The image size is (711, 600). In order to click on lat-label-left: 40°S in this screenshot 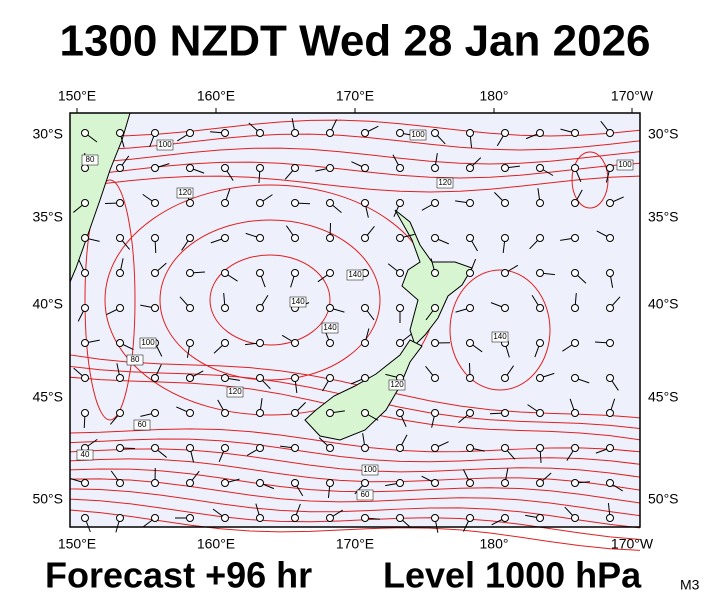, I will do `click(47, 304)`.